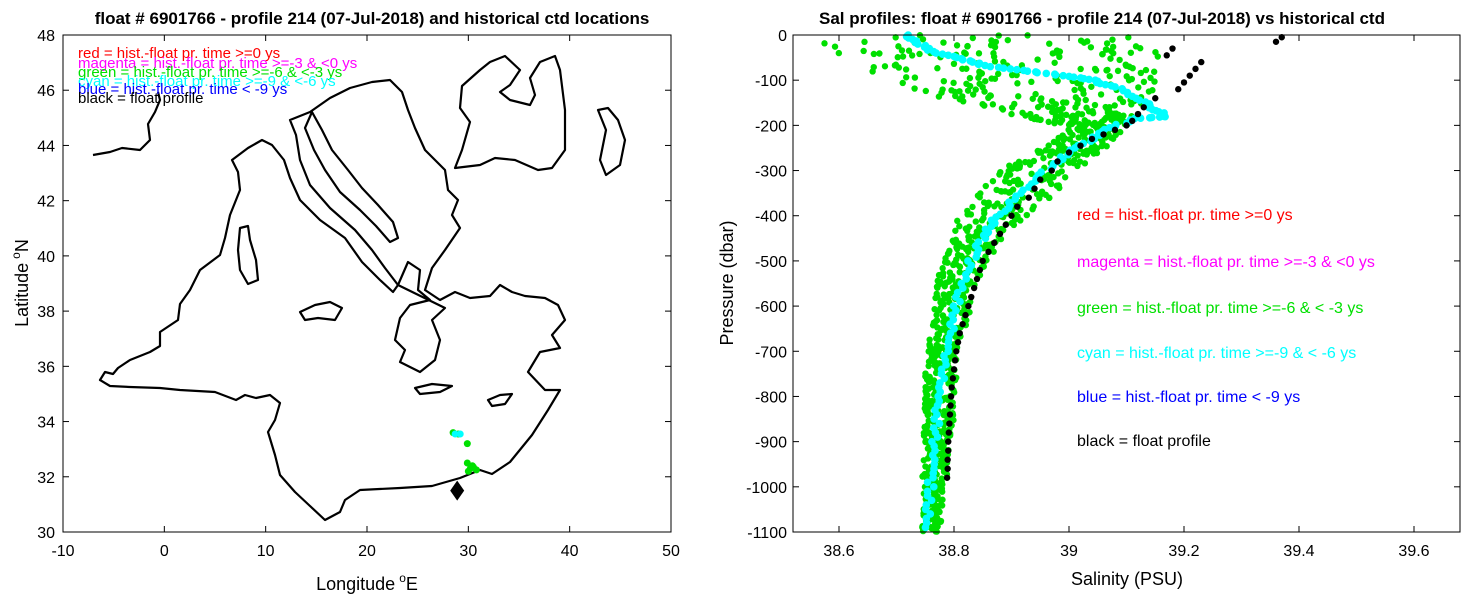 This screenshot has height=601, width=1463. What do you see at coordinates (127, 124) in the screenshot?
I see `coastline-northwest` at bounding box center [127, 124].